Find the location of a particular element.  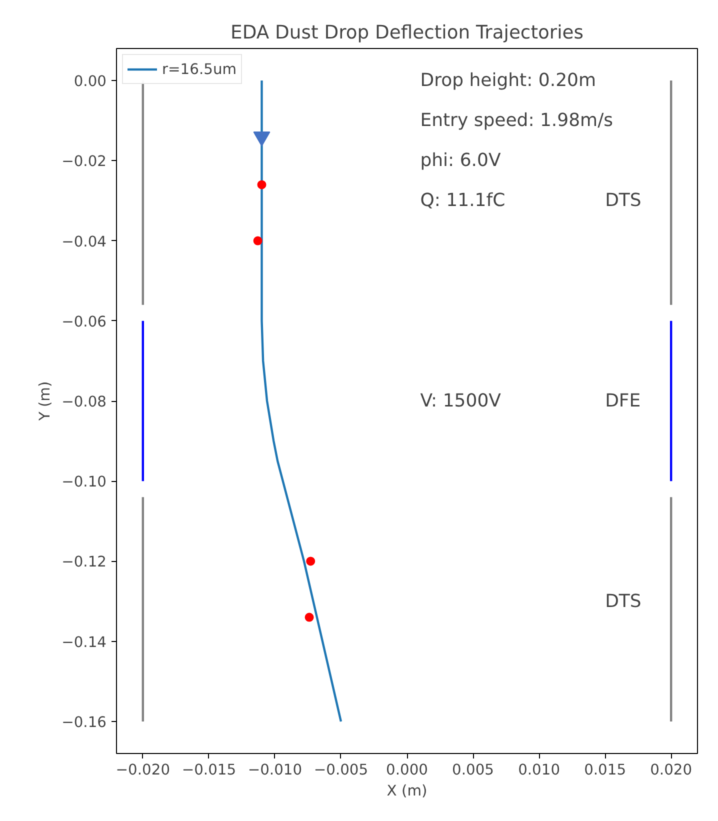

x-tick-label: 0.005 is located at coordinates (473, 770).